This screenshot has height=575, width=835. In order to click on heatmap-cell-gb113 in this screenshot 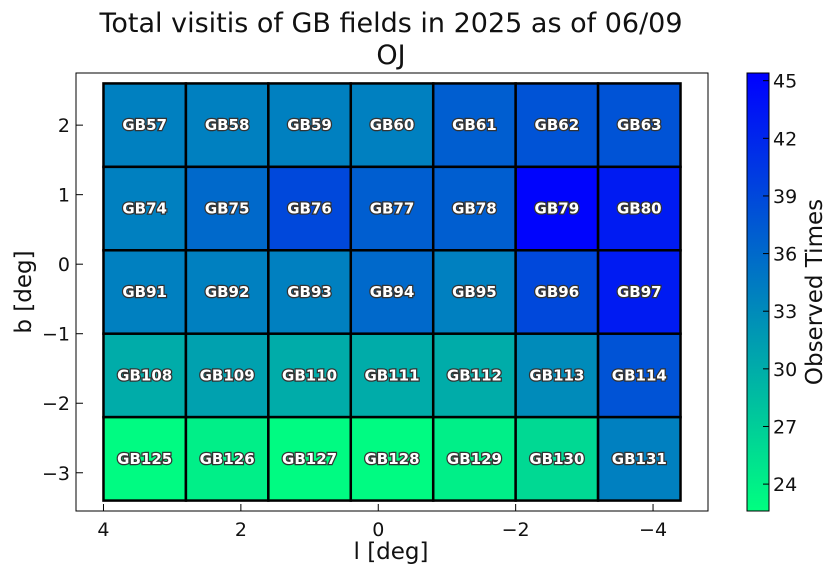, I will do `click(557, 375)`.